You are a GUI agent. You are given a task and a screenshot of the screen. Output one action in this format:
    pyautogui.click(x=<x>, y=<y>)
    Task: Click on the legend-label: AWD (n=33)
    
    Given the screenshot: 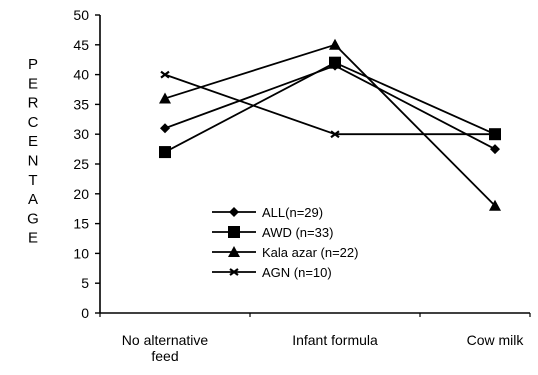 What is the action you would take?
    pyautogui.click(x=297, y=232)
    